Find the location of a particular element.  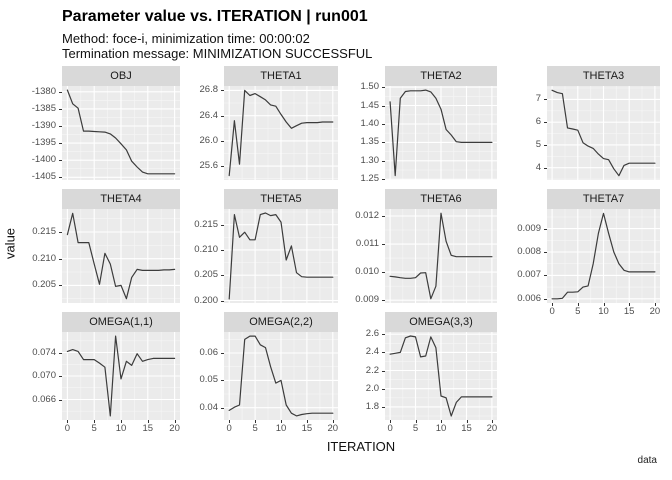

y-tick-label: 26.8 is located at coordinates (209, 90).